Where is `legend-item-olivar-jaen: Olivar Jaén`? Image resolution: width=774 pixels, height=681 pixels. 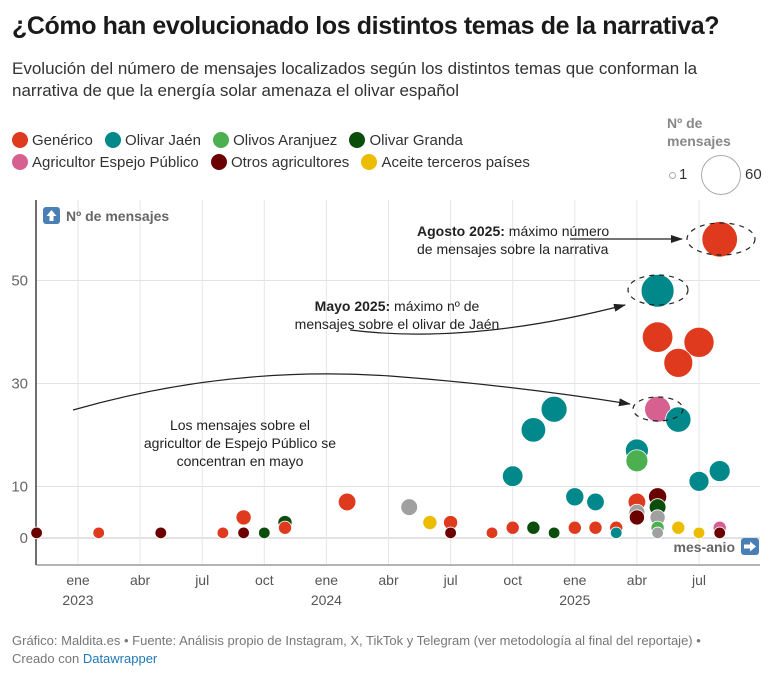 legend-item-olivar-jaen: Olivar Jaén is located at coordinates (153, 141).